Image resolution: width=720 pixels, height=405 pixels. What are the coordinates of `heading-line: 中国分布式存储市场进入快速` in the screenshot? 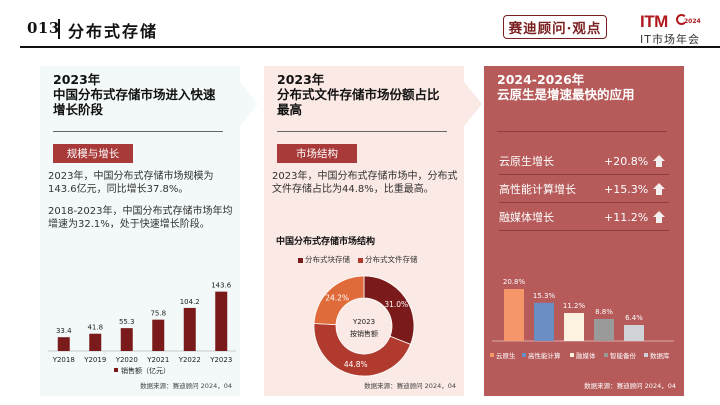 It's located at (134, 94).